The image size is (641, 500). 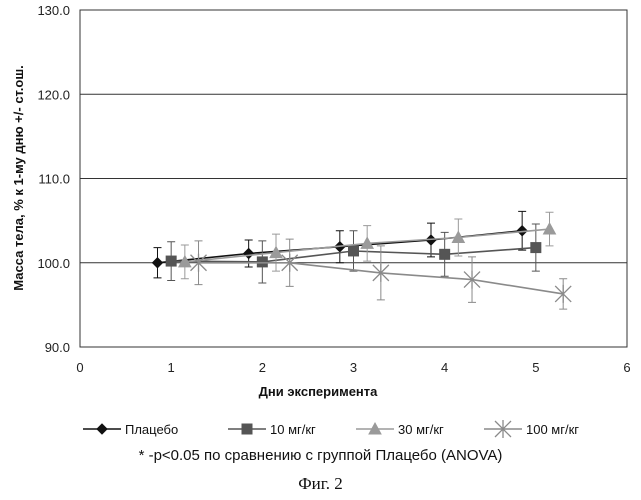 What do you see at coordinates (151, 429) in the screenshot?
I see `legend-label: Плацебо` at bounding box center [151, 429].